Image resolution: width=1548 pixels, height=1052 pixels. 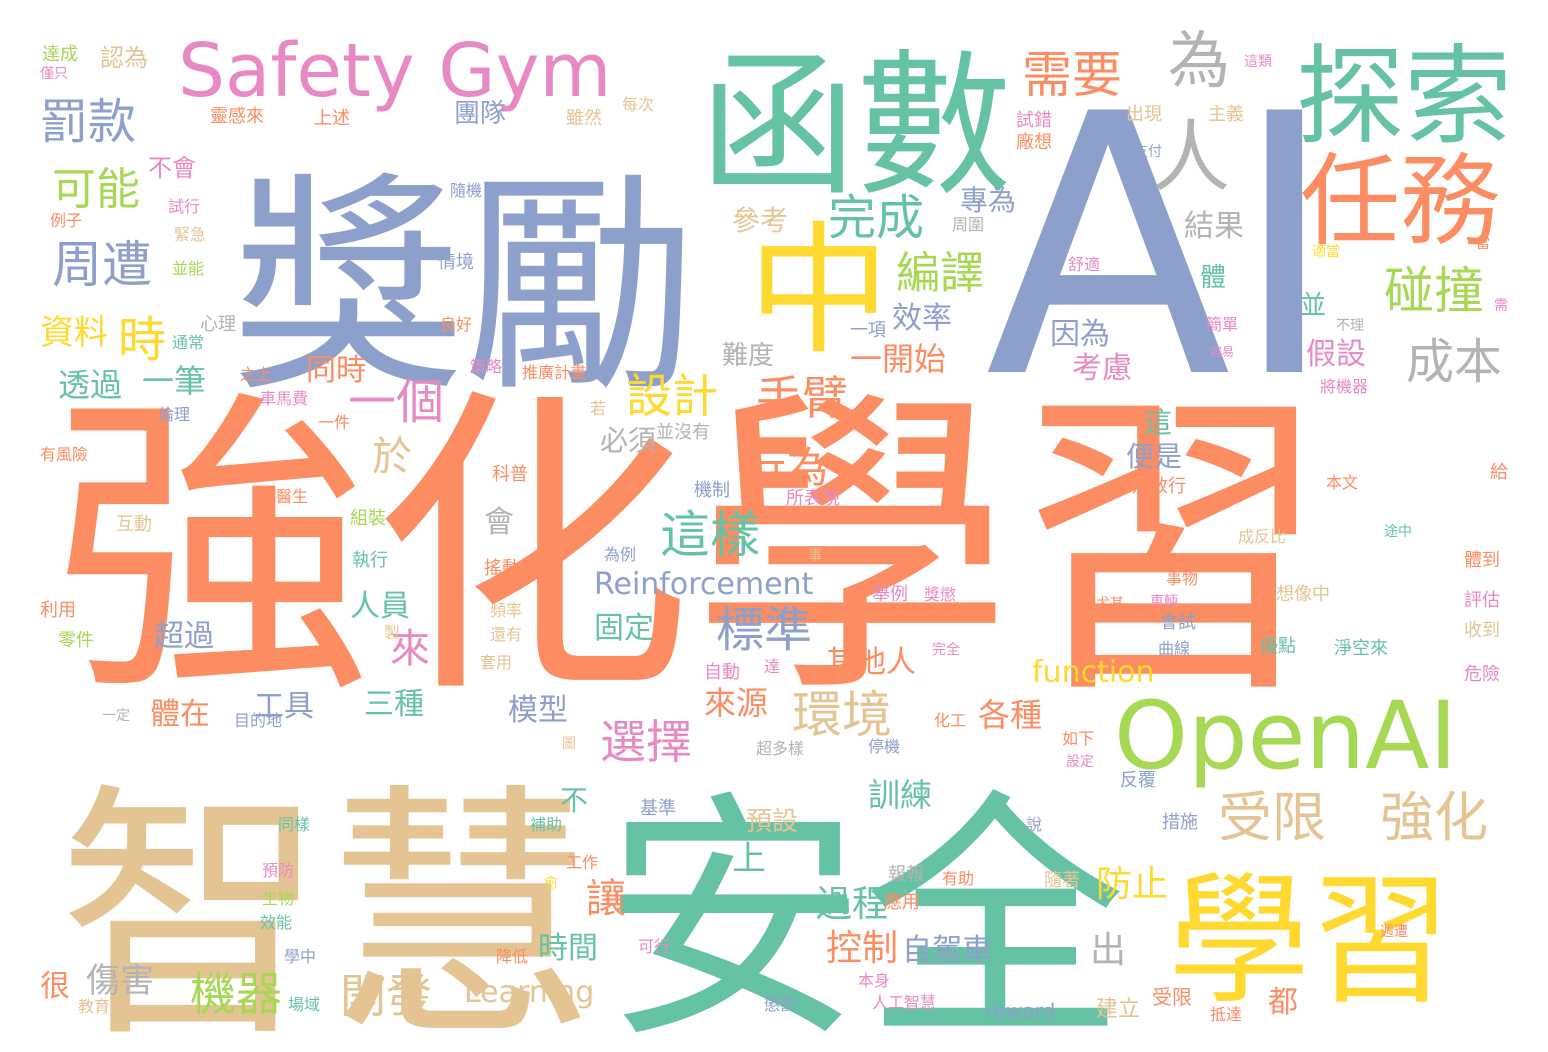 What do you see at coordinates (1148, 152) in the screenshot?
I see `word-支付: 支付` at bounding box center [1148, 152].